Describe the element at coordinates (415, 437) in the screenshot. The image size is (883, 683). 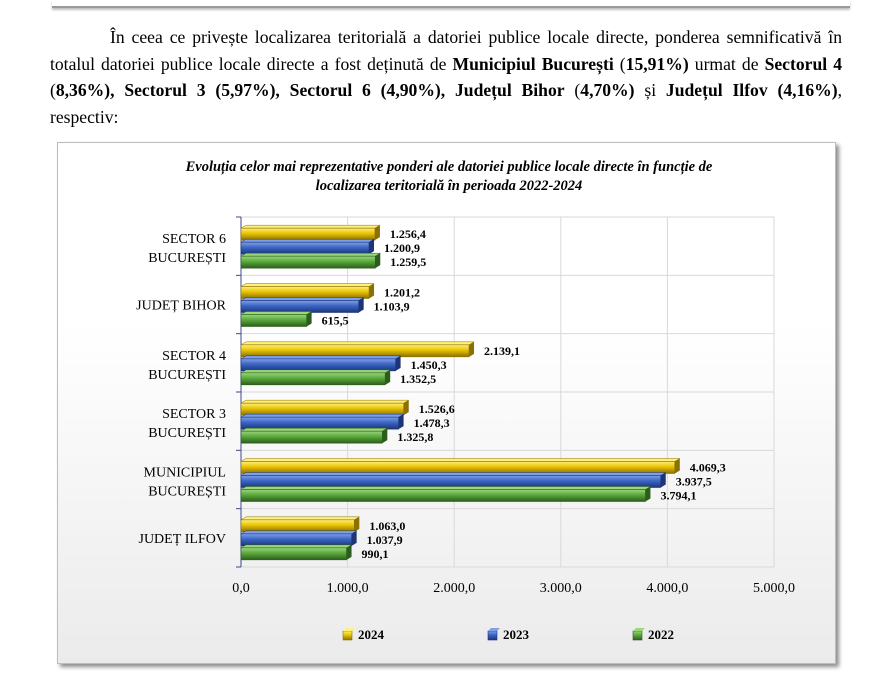
I see `data-label: 1.325,8` at that location.